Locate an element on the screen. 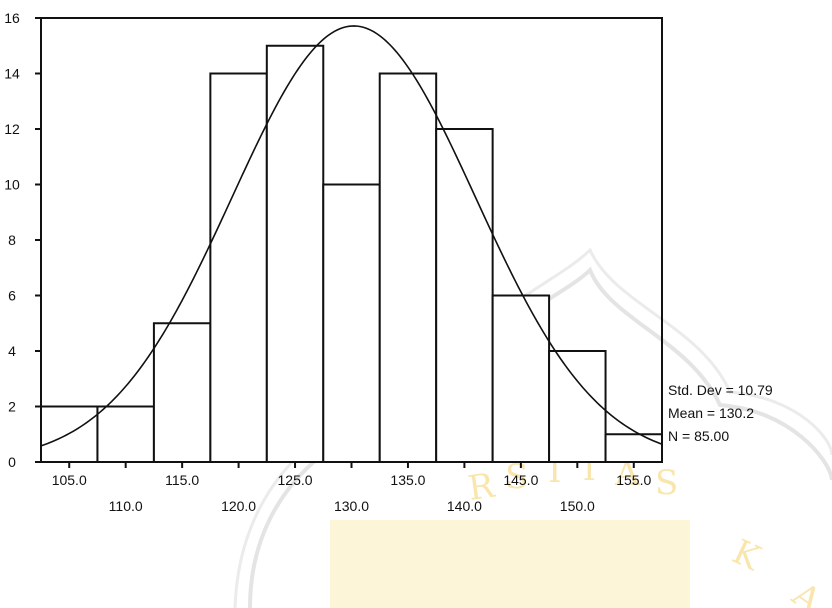  x-tick-label-lower: 140.0 is located at coordinates (464, 506).